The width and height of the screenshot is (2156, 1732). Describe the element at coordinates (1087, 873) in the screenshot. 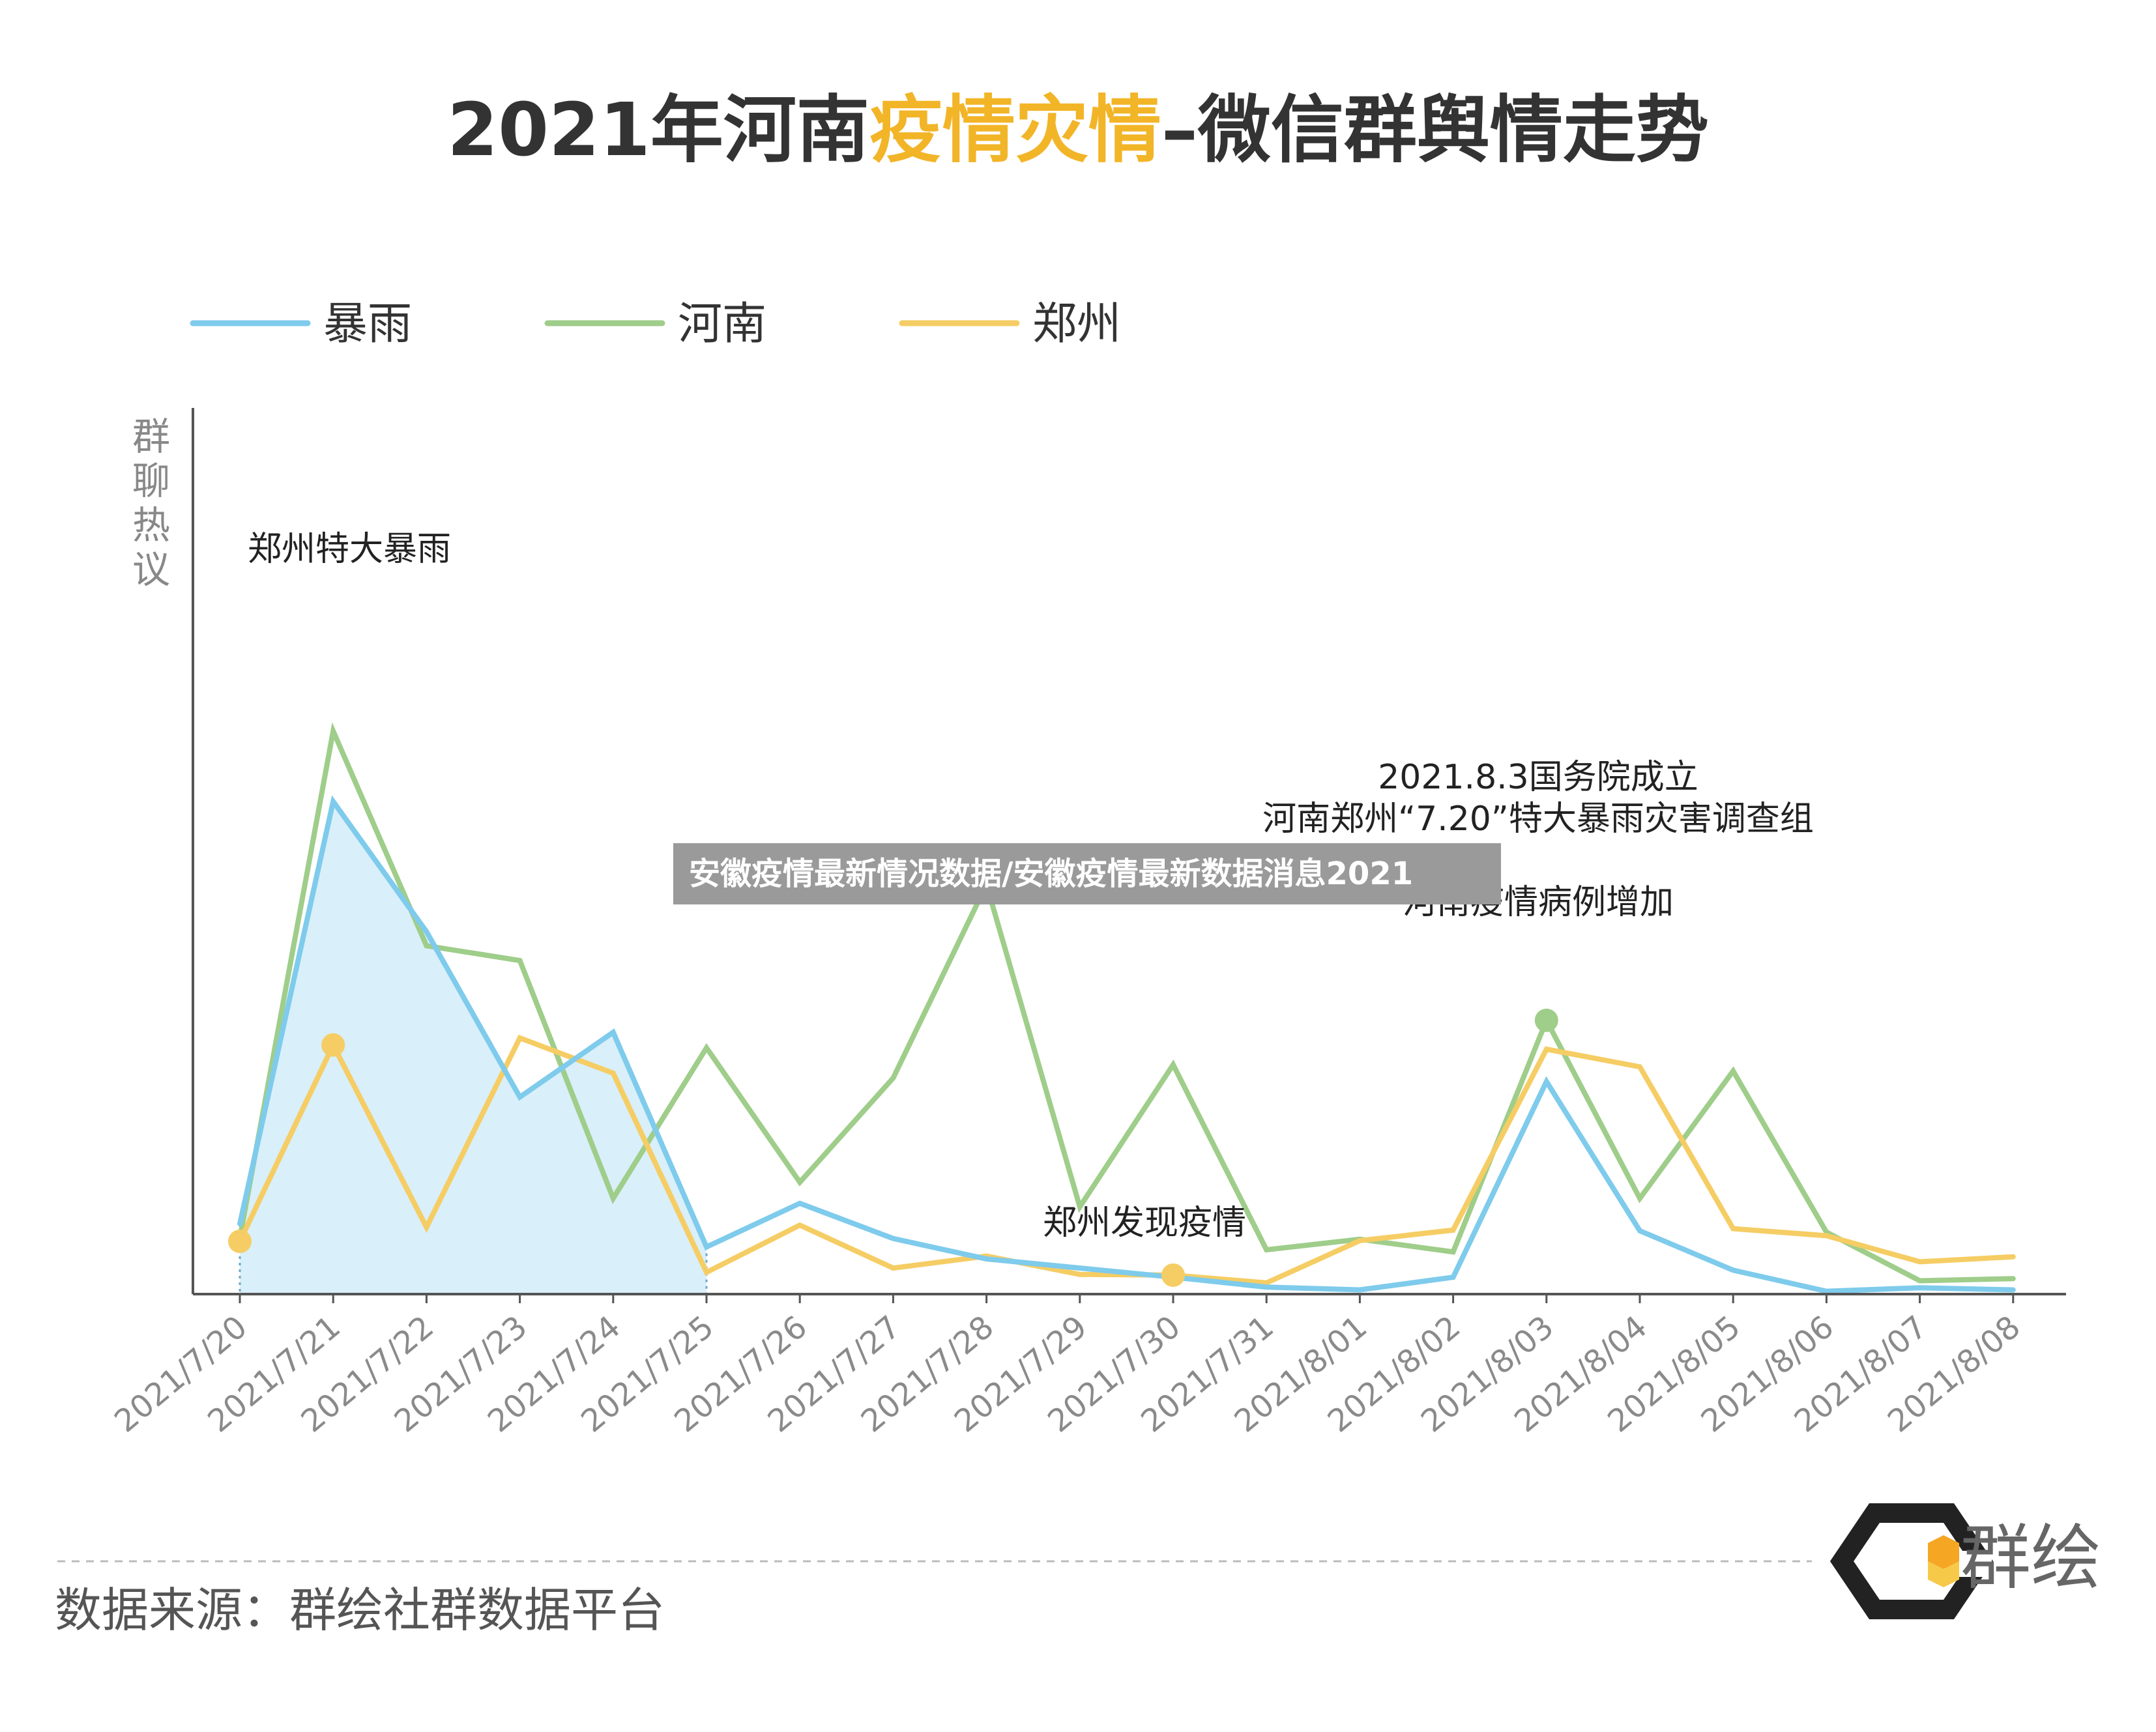

I see `watermark-banner: 安徽疫情最新情况数据/安徽疫情最新数据消息2021` at that location.